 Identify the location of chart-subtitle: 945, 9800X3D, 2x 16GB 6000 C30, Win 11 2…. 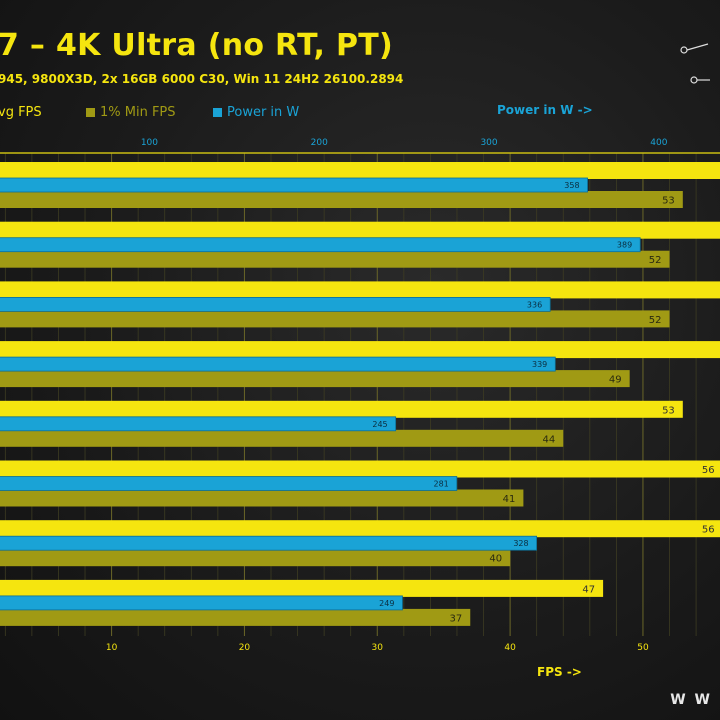
(202, 79).